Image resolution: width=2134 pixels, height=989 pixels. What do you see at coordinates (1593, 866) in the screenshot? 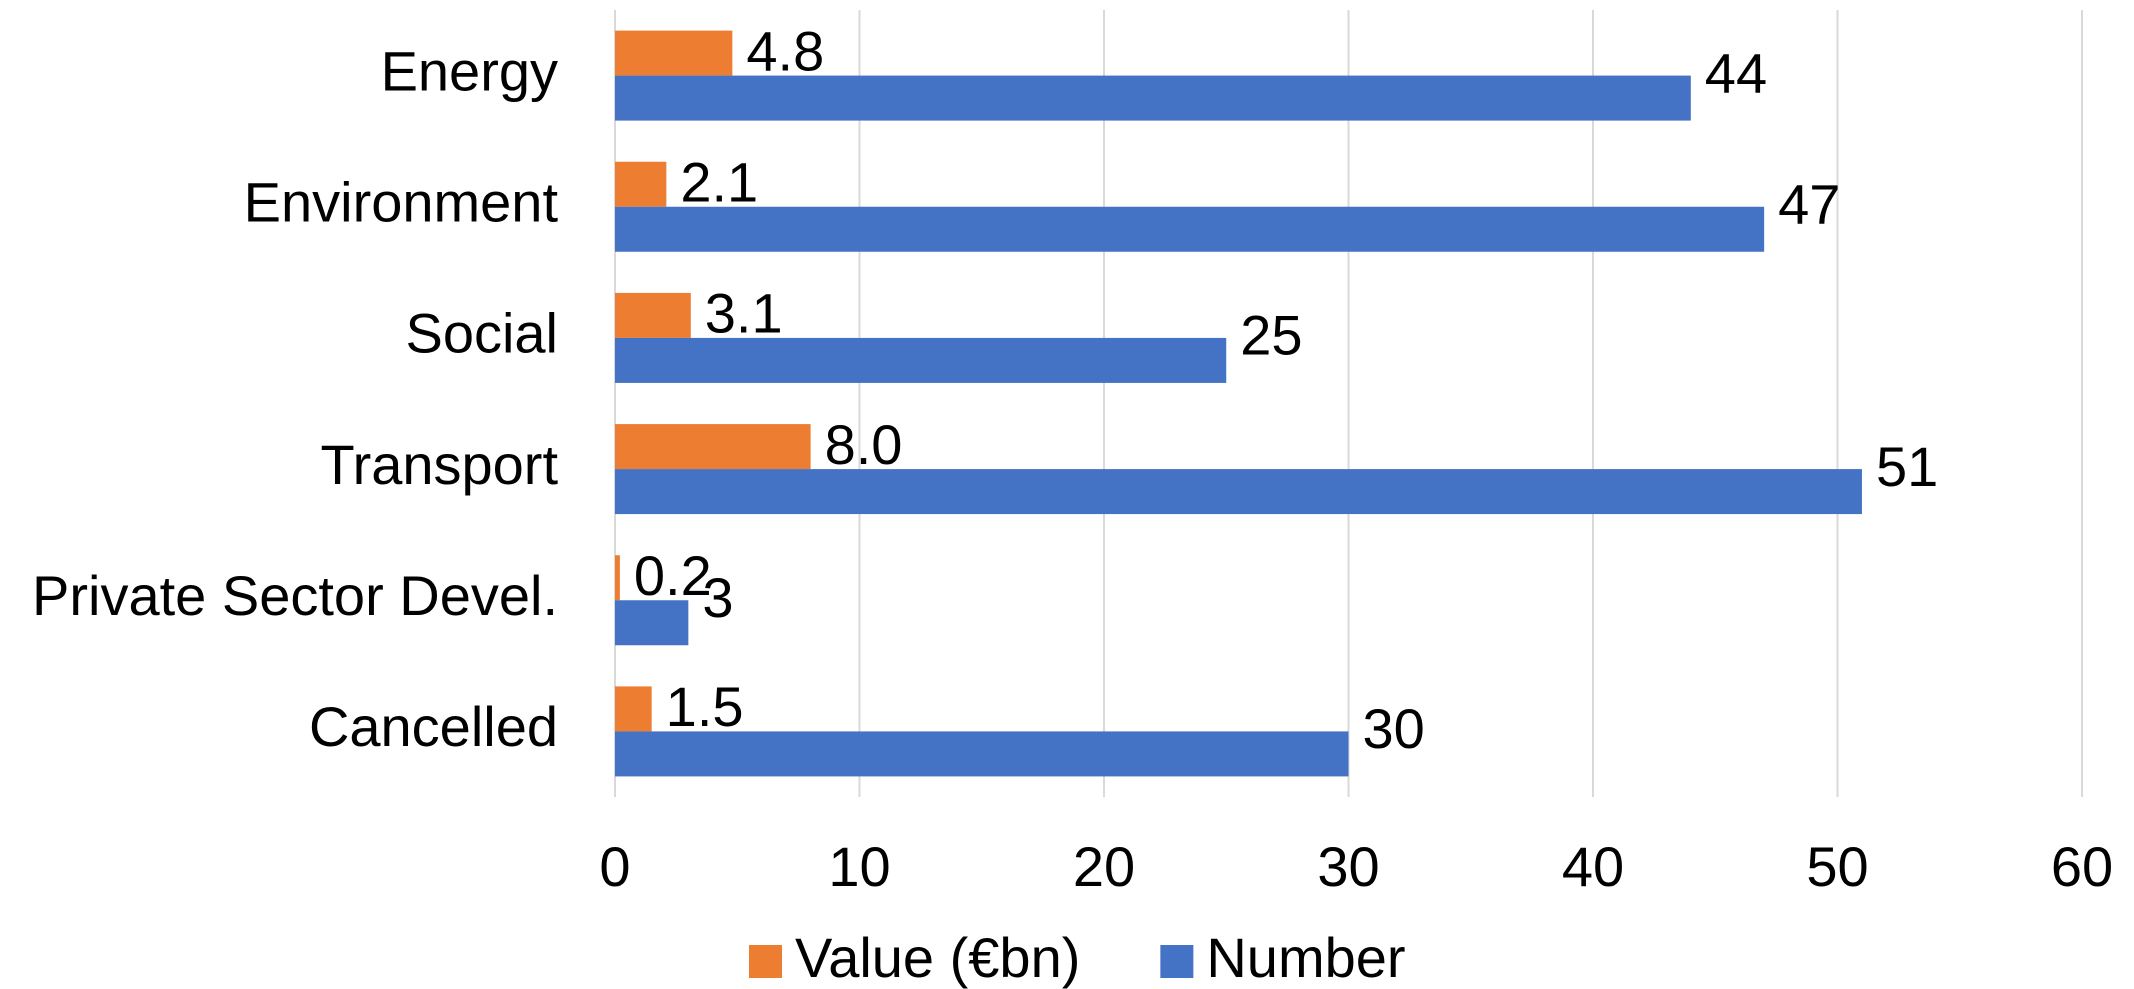
I see `x-tick-label: 40` at bounding box center [1593, 866].